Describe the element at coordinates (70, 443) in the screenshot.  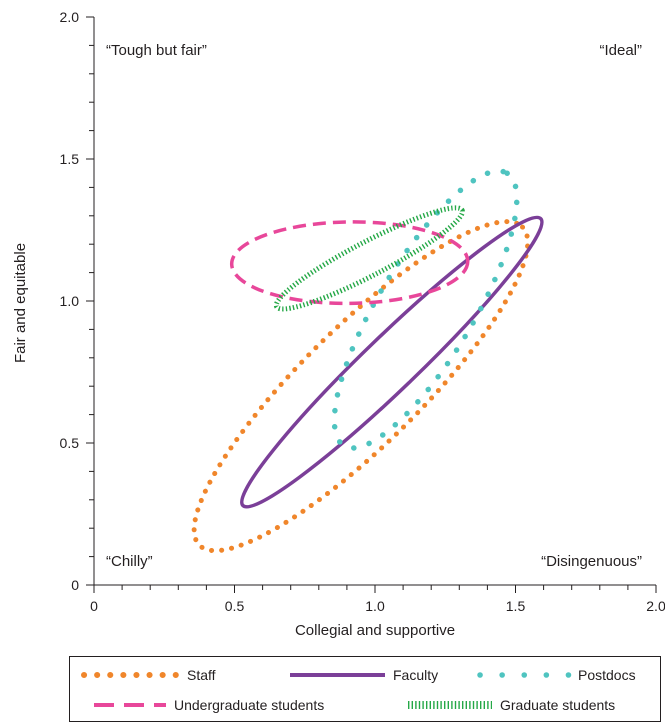
I see `y-tick-label: 0.5` at that location.